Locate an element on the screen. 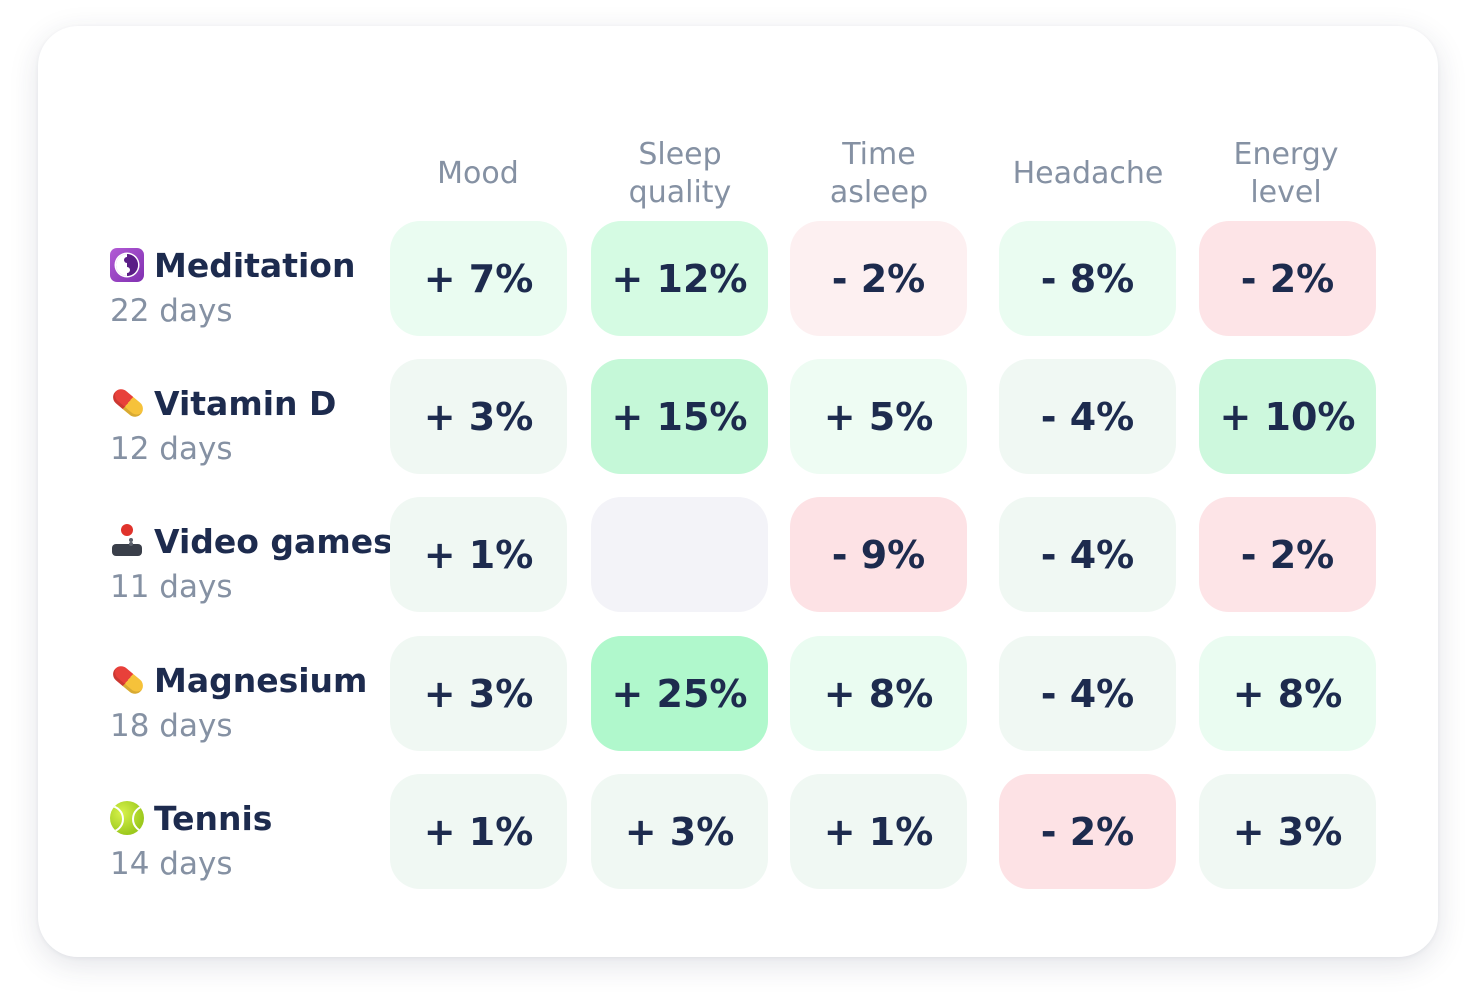 The image size is (1471, 1003). habit-name: Video games is located at coordinates (273, 541).